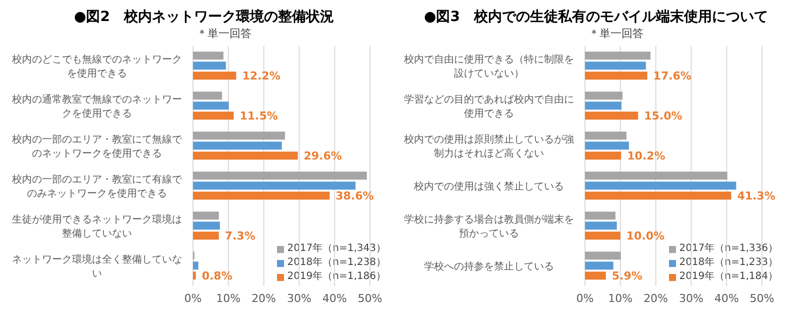 The image size is (800, 320). What do you see at coordinates (96, 67) in the screenshot?
I see `y-tick-label: 校内のどこでも無線でのネットワークを使用できる` at bounding box center [96, 67].